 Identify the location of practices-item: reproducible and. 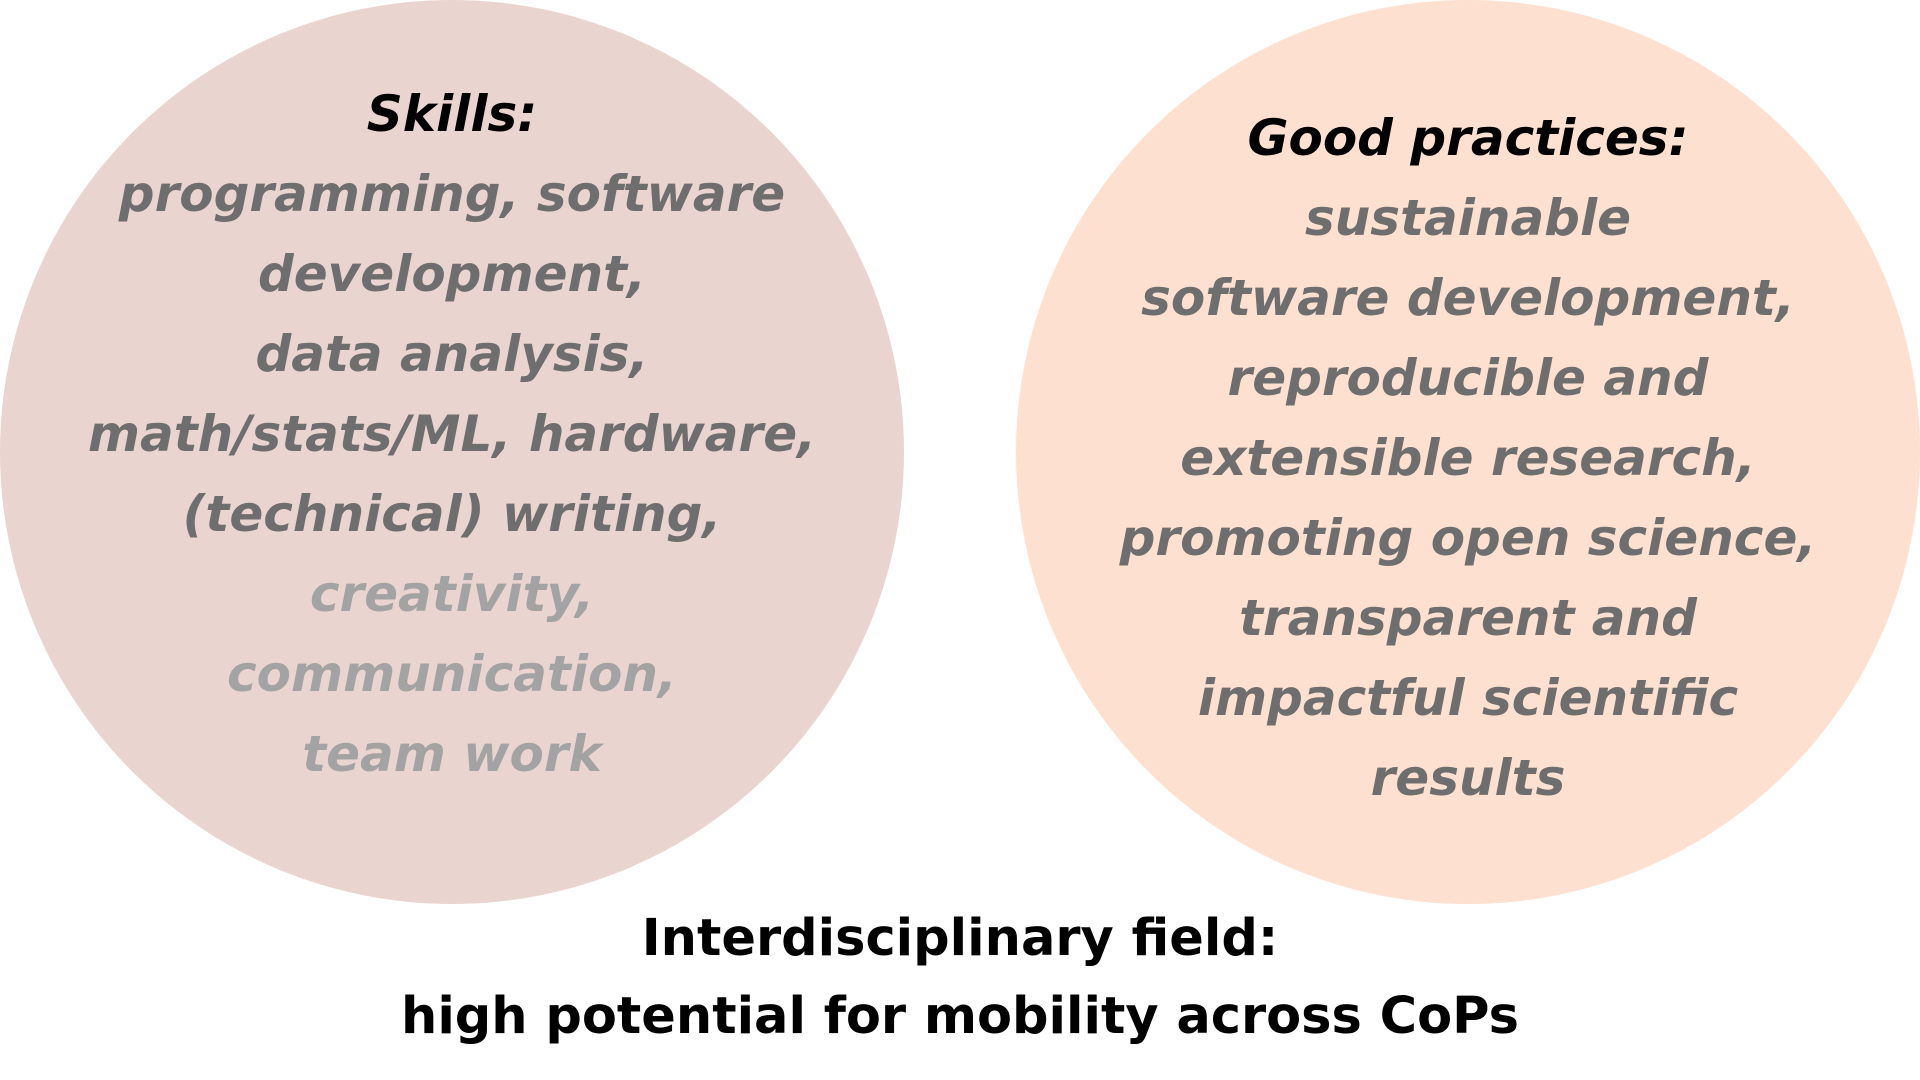
(1468, 378).